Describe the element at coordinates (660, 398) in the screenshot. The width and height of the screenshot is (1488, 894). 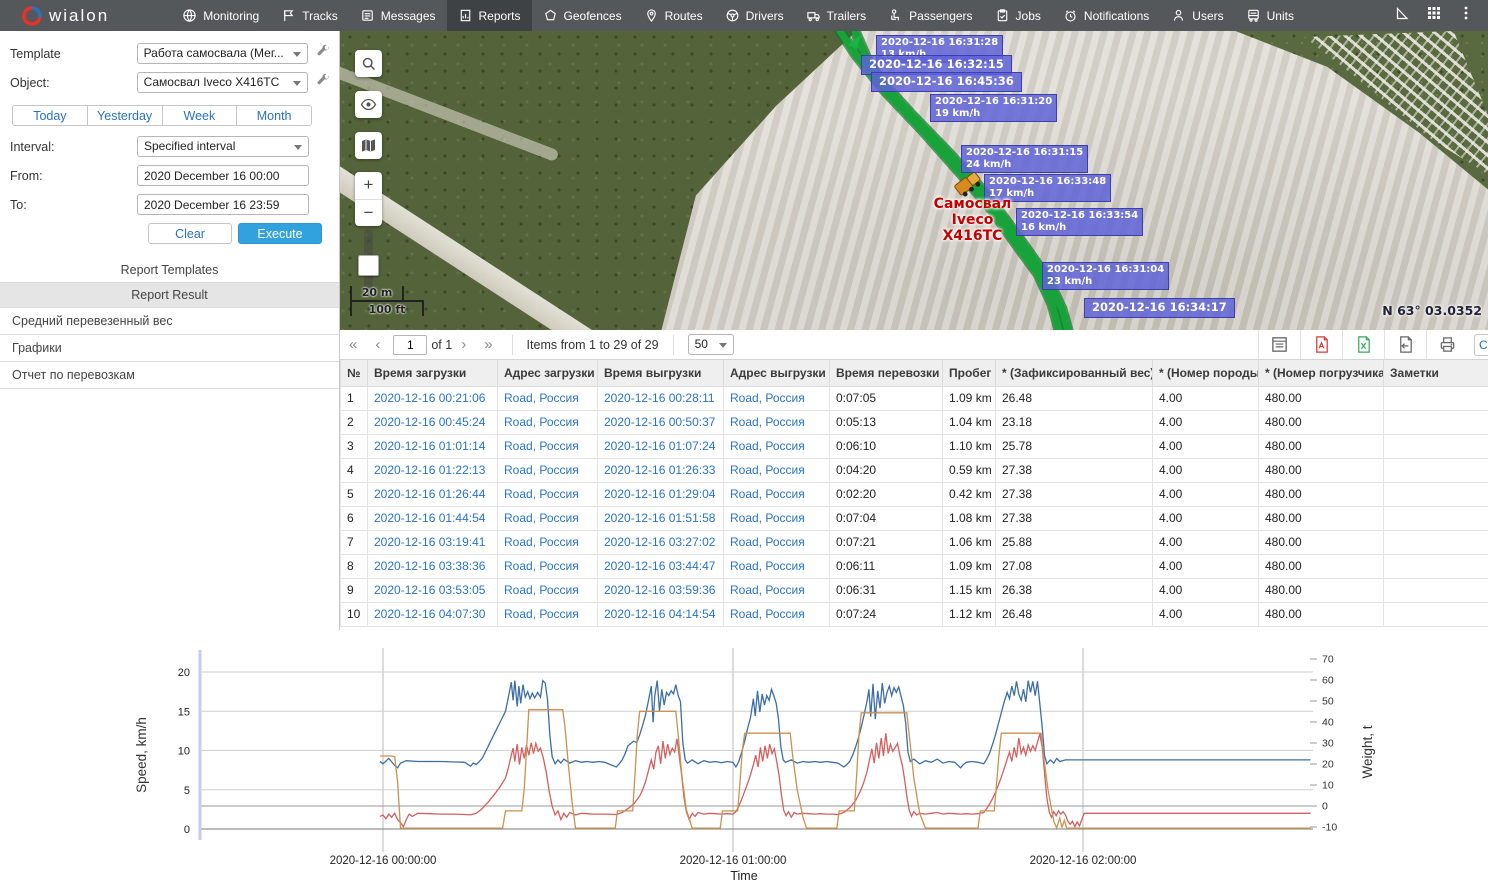
I see `table-cell-link: 2020-12-16 00:28:11` at that location.